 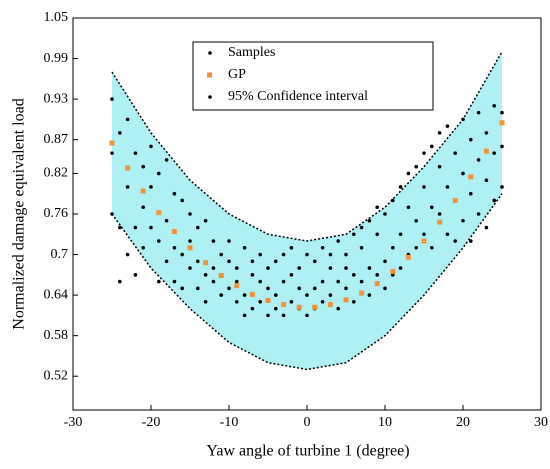 I want to click on x-tick-label: 10, so click(x=385, y=422).